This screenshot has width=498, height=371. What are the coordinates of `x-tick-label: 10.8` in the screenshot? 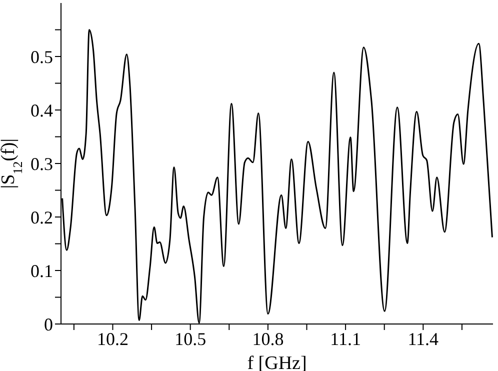 It's located at (268, 338).